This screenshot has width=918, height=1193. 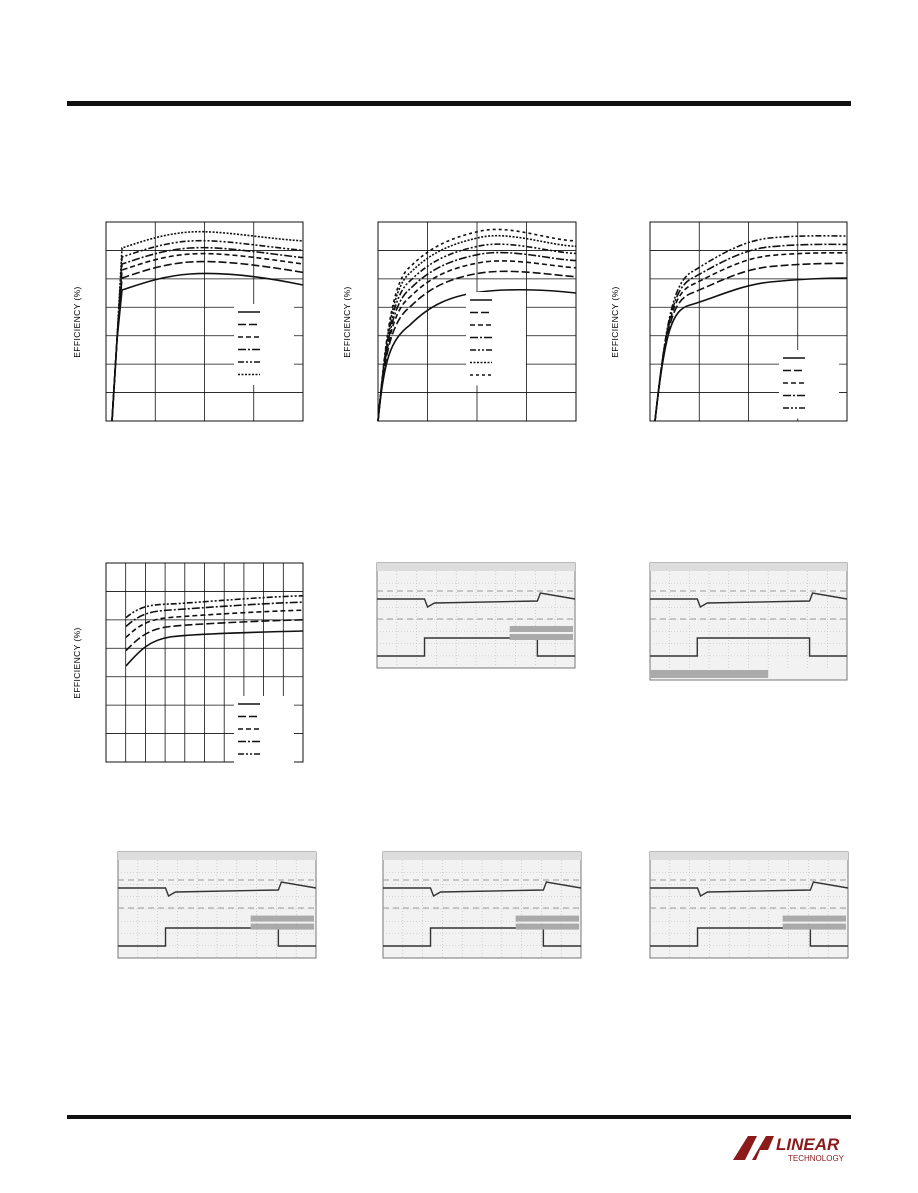 I want to click on scope-screen, so click(x=748, y=621).